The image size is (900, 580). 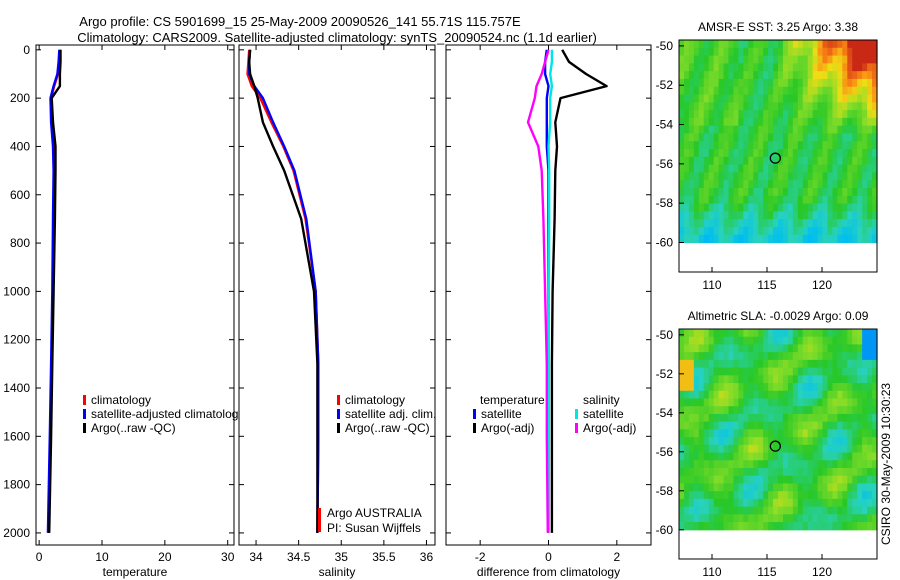 What do you see at coordinates (822, 285) in the screenshot?
I see `sst-map-xtick-label: 120` at bounding box center [822, 285].